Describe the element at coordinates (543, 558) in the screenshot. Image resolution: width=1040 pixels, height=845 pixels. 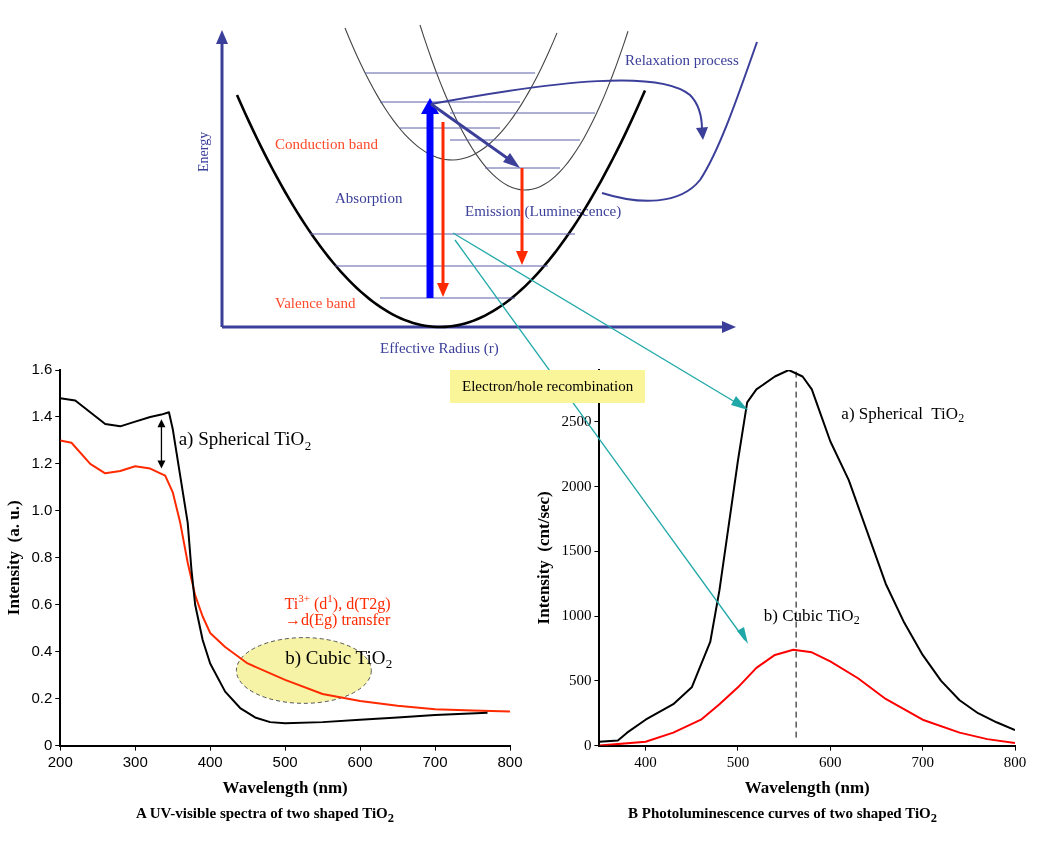
I see `y-axis-title: Intensity (cnt/sec)` at that location.